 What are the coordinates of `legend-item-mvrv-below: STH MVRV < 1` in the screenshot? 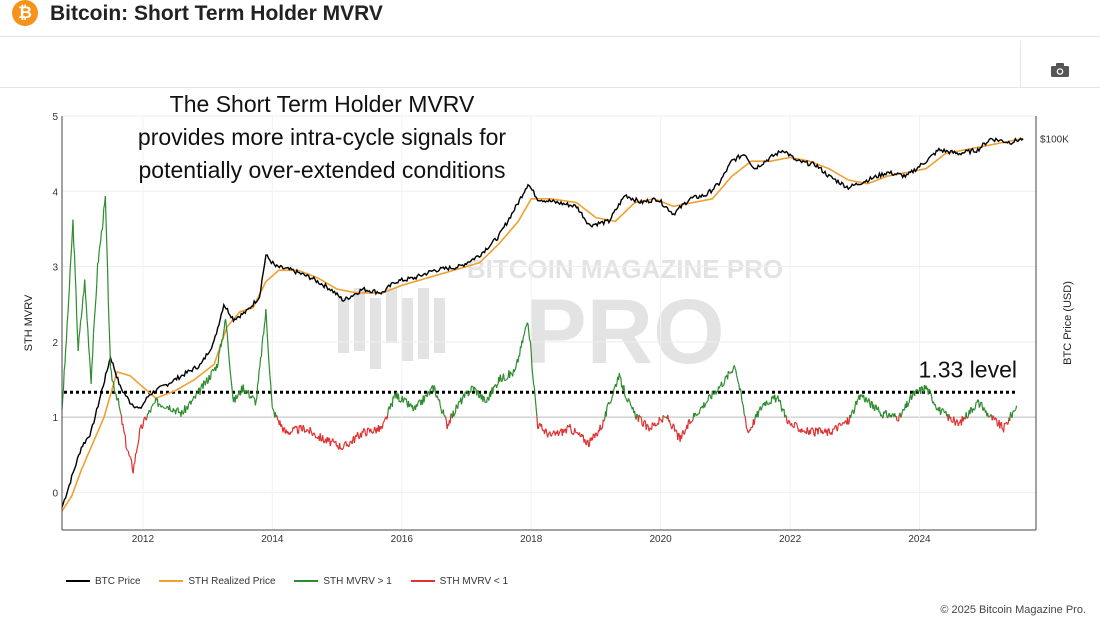 It's located at (459, 581).